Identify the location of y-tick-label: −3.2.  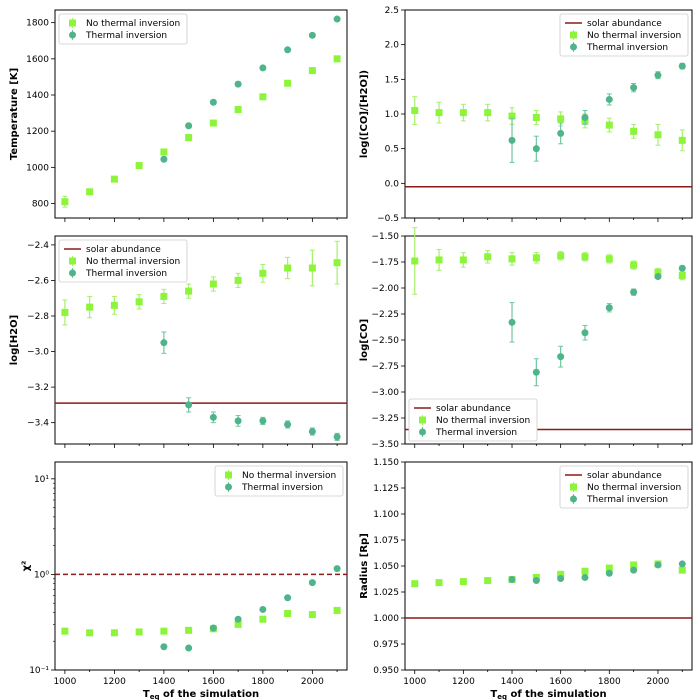
(38, 388).